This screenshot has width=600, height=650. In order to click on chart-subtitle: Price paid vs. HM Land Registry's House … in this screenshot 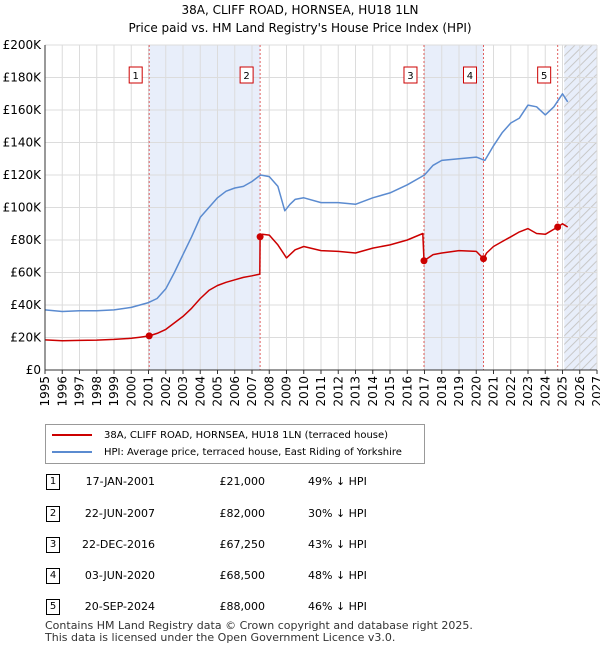, I will do `click(300, 28)`.